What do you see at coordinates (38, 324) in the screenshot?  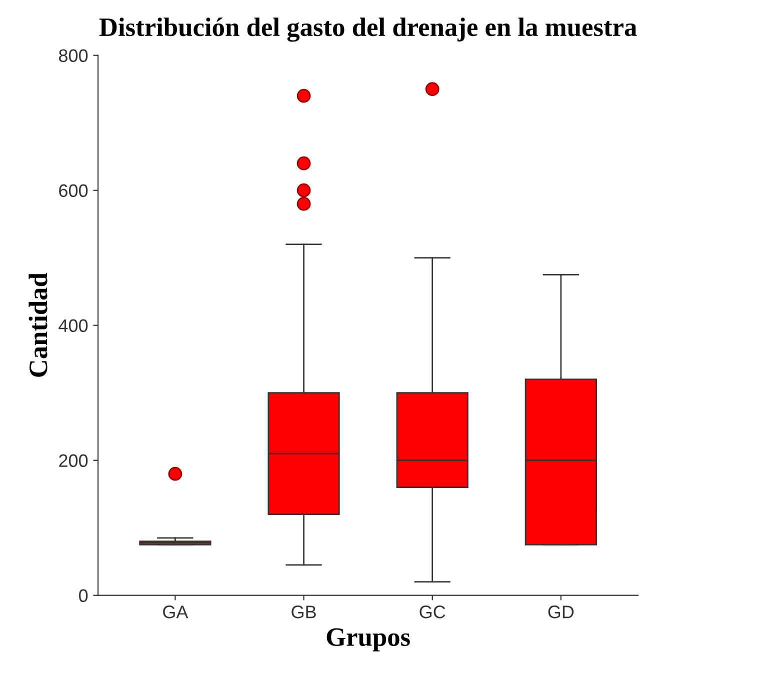 I see `y-axis-title: Cantidad` at bounding box center [38, 324].